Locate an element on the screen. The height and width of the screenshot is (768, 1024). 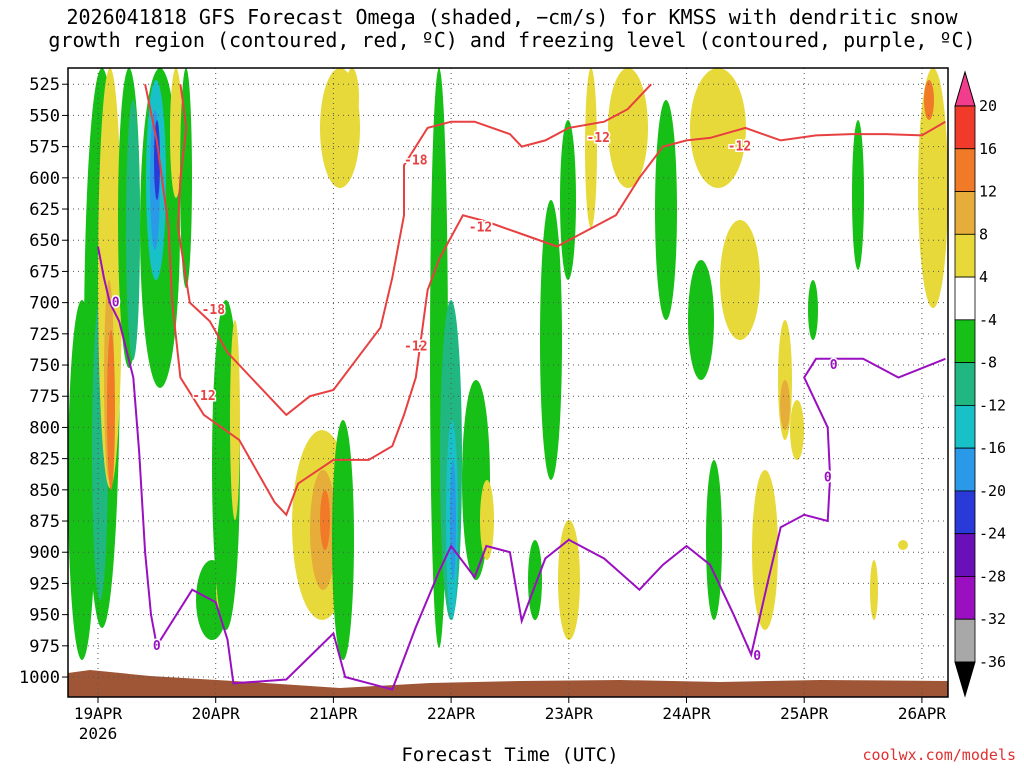
y-tick-label-3: 600 is located at coordinates (44, 179).